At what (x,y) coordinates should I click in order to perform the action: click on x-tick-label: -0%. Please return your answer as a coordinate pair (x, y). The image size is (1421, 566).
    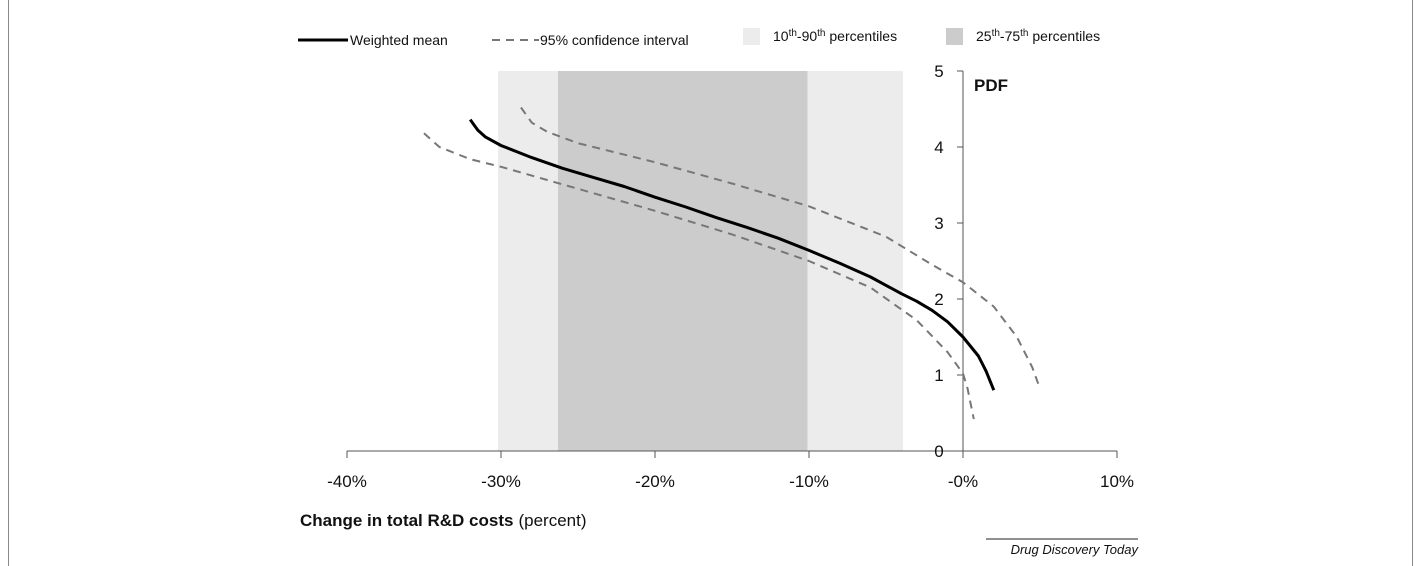
    Looking at the image, I should click on (963, 481).